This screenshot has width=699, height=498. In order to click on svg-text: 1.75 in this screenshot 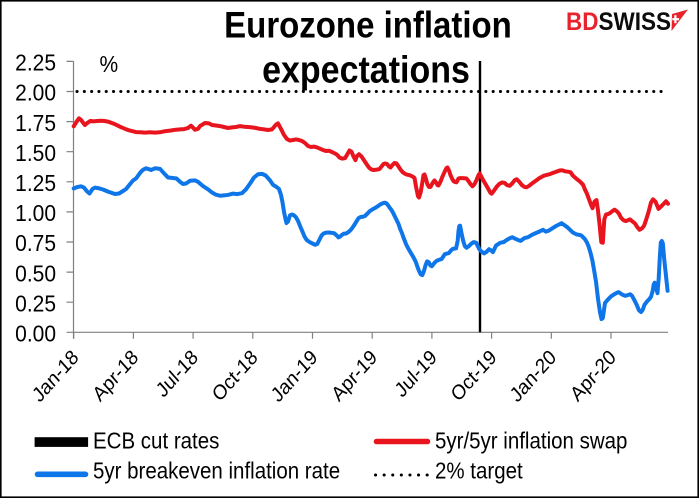, I will do `click(35, 123)`.